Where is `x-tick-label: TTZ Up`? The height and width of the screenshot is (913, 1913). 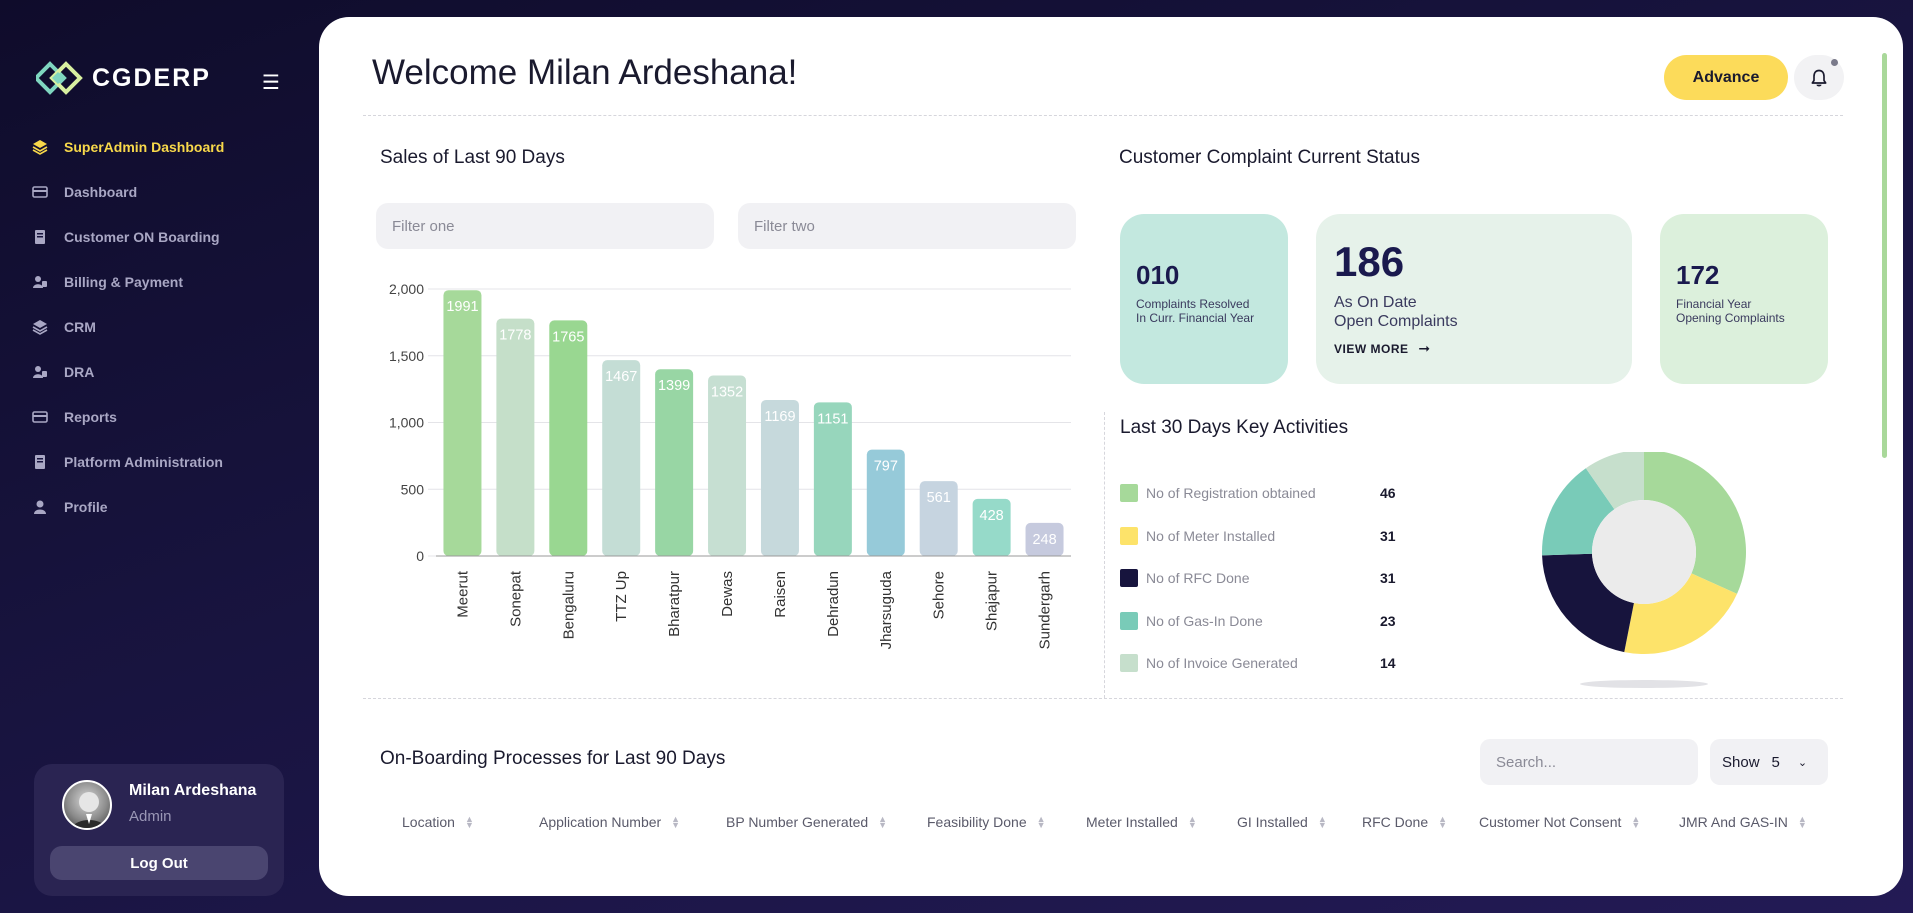
x-tick-label: TTZ Up is located at coordinates (621, 596).